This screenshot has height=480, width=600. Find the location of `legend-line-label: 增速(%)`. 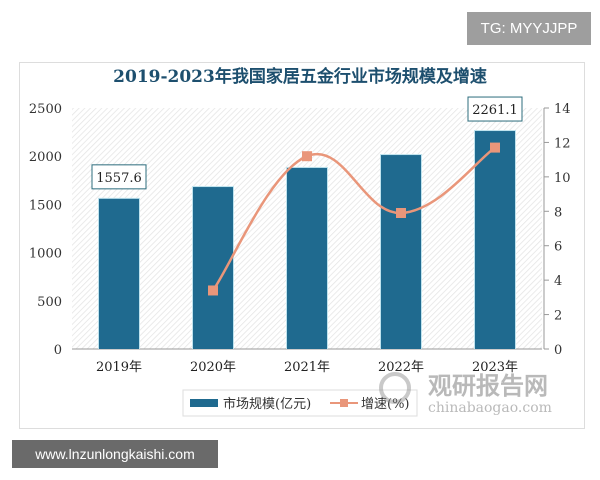

legend-line-label: 增速(%) is located at coordinates (385, 404).